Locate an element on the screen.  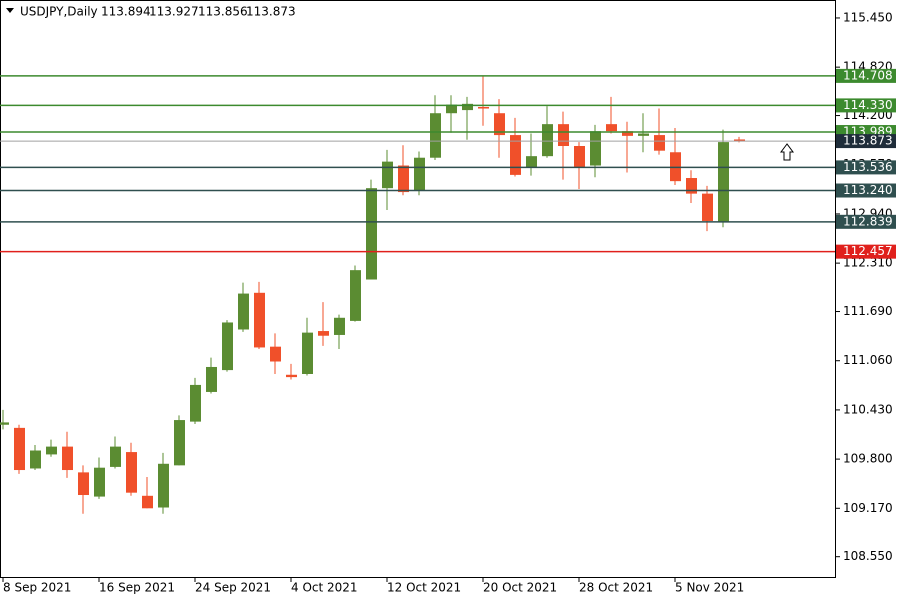
x-tick-label: 4 Oct 2021 is located at coordinates (324, 588).